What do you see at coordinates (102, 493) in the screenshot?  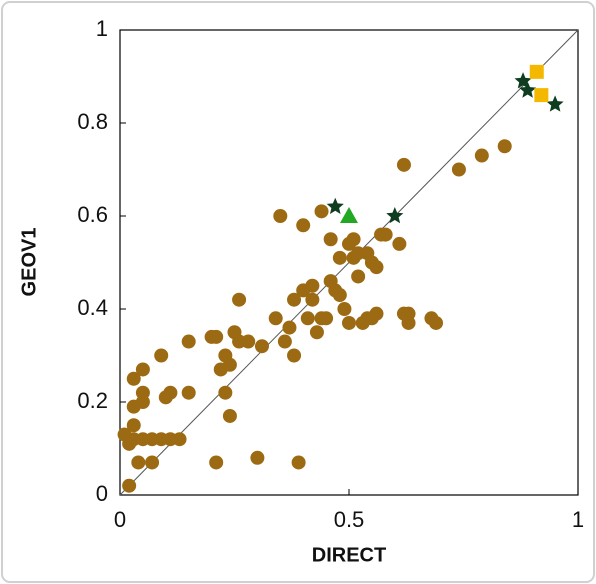 I see `y-tick-label: 0` at bounding box center [102, 493].